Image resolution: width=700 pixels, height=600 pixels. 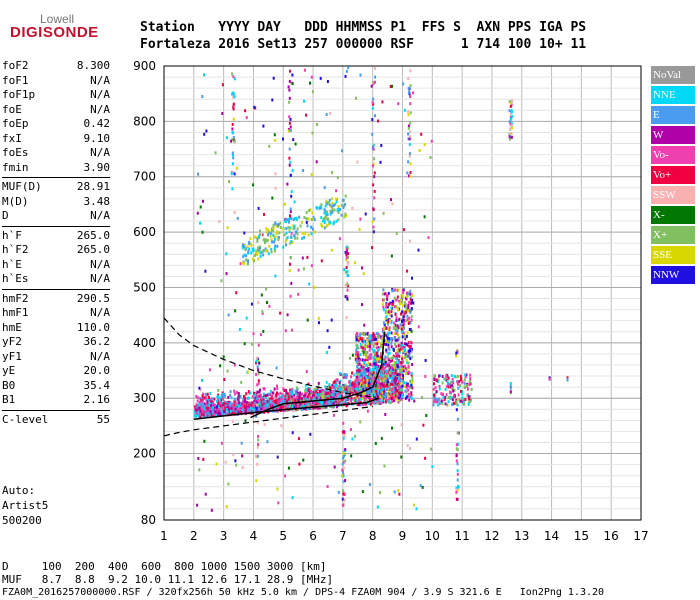 What do you see at coordinates (15, 278) in the screenshot?
I see `param-name: h`Es` at bounding box center [15, 278].